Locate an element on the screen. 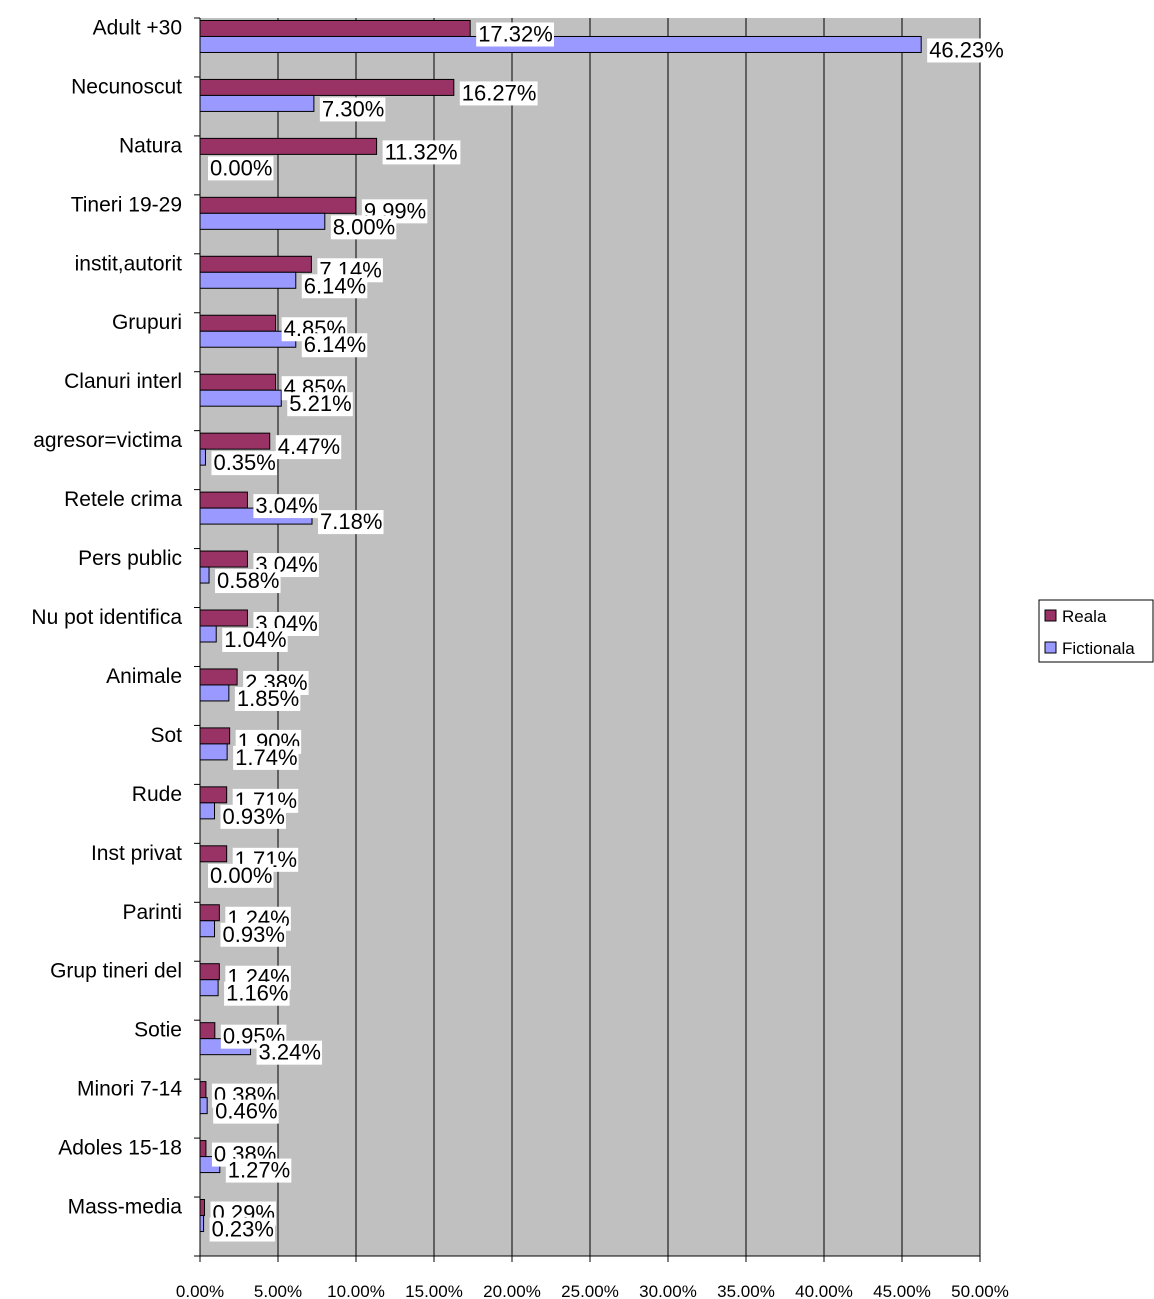 This screenshot has width=1154, height=1299. x-tick-label: 5.00% is located at coordinates (278, 1290).